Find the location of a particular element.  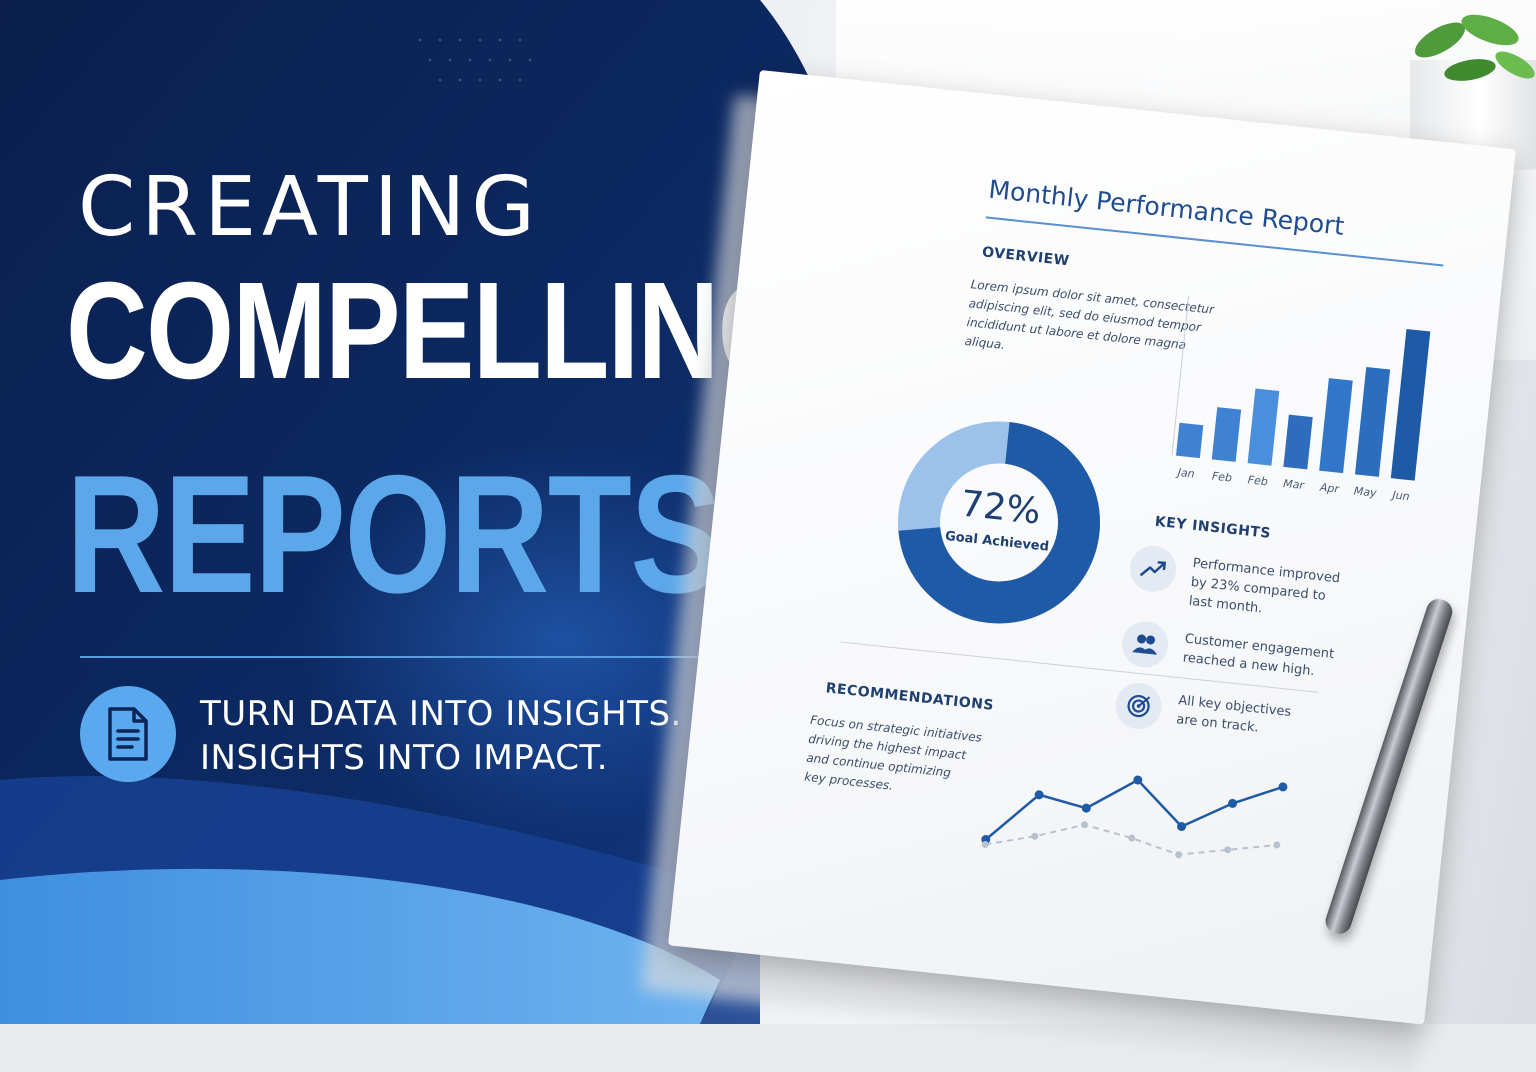

report-title: Monthly Performance Report is located at coordinates (1166, 207).